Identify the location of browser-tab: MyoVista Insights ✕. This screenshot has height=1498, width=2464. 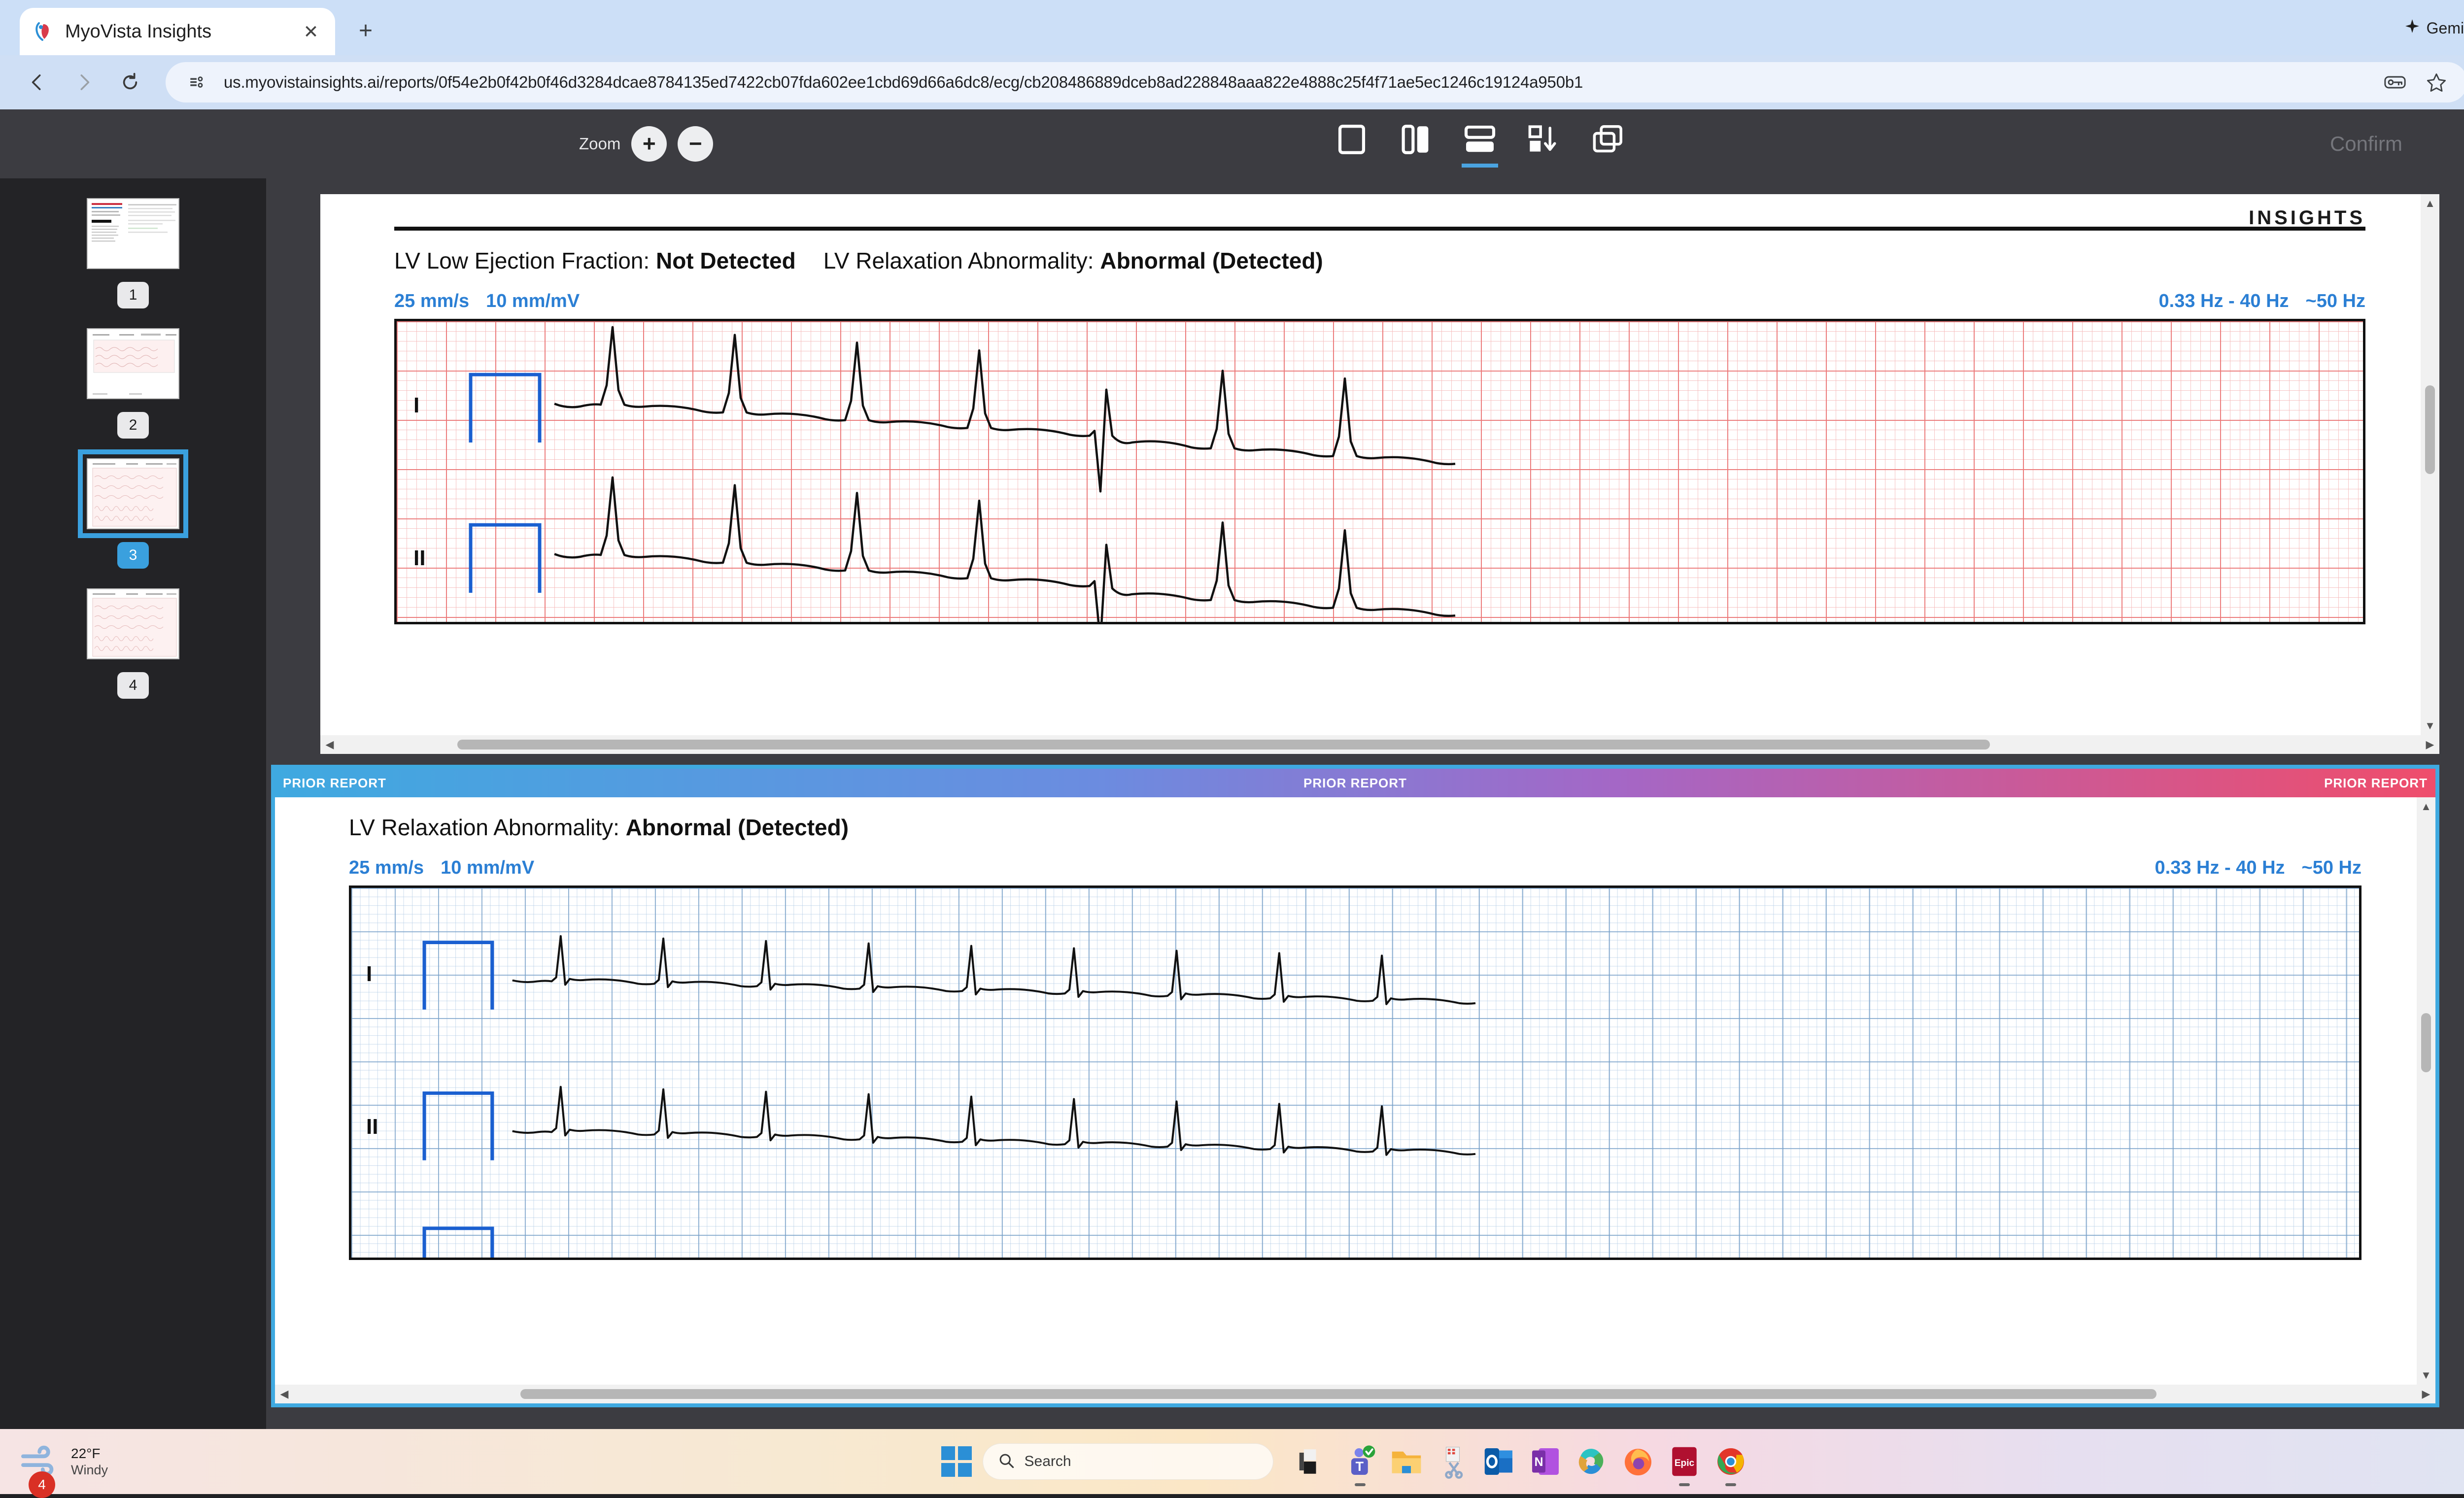
(177, 31).